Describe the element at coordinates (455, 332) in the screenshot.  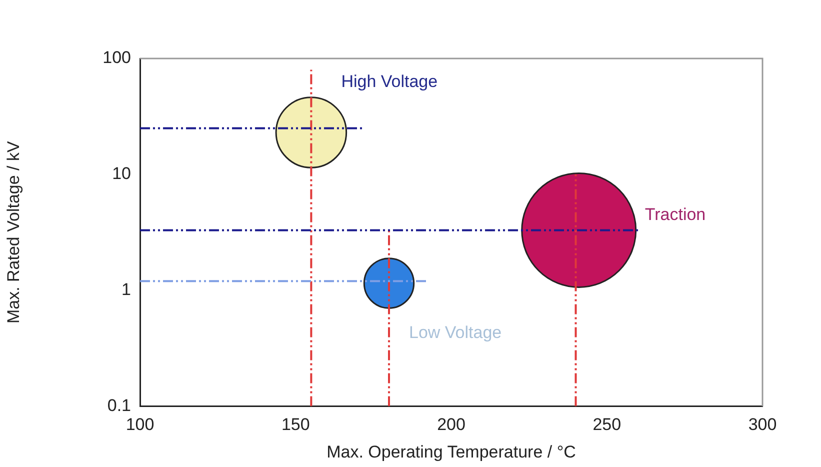
I see `series-label: Low Voltage` at that location.